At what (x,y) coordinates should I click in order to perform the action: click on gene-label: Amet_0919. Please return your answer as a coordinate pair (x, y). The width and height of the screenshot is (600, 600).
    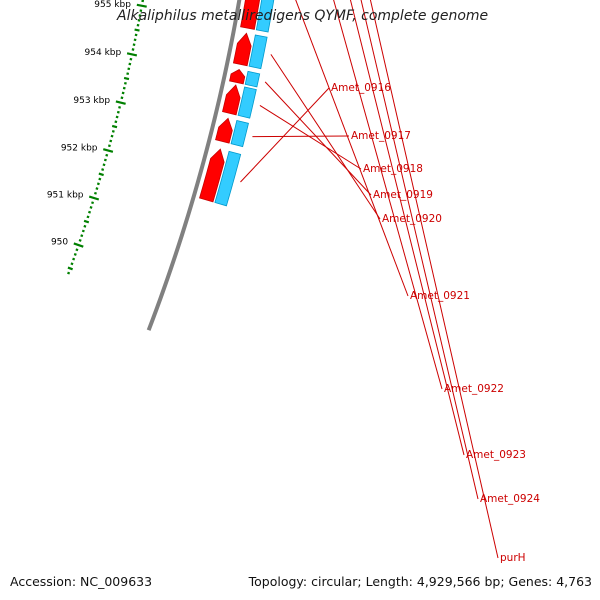
    Looking at the image, I should click on (403, 195).